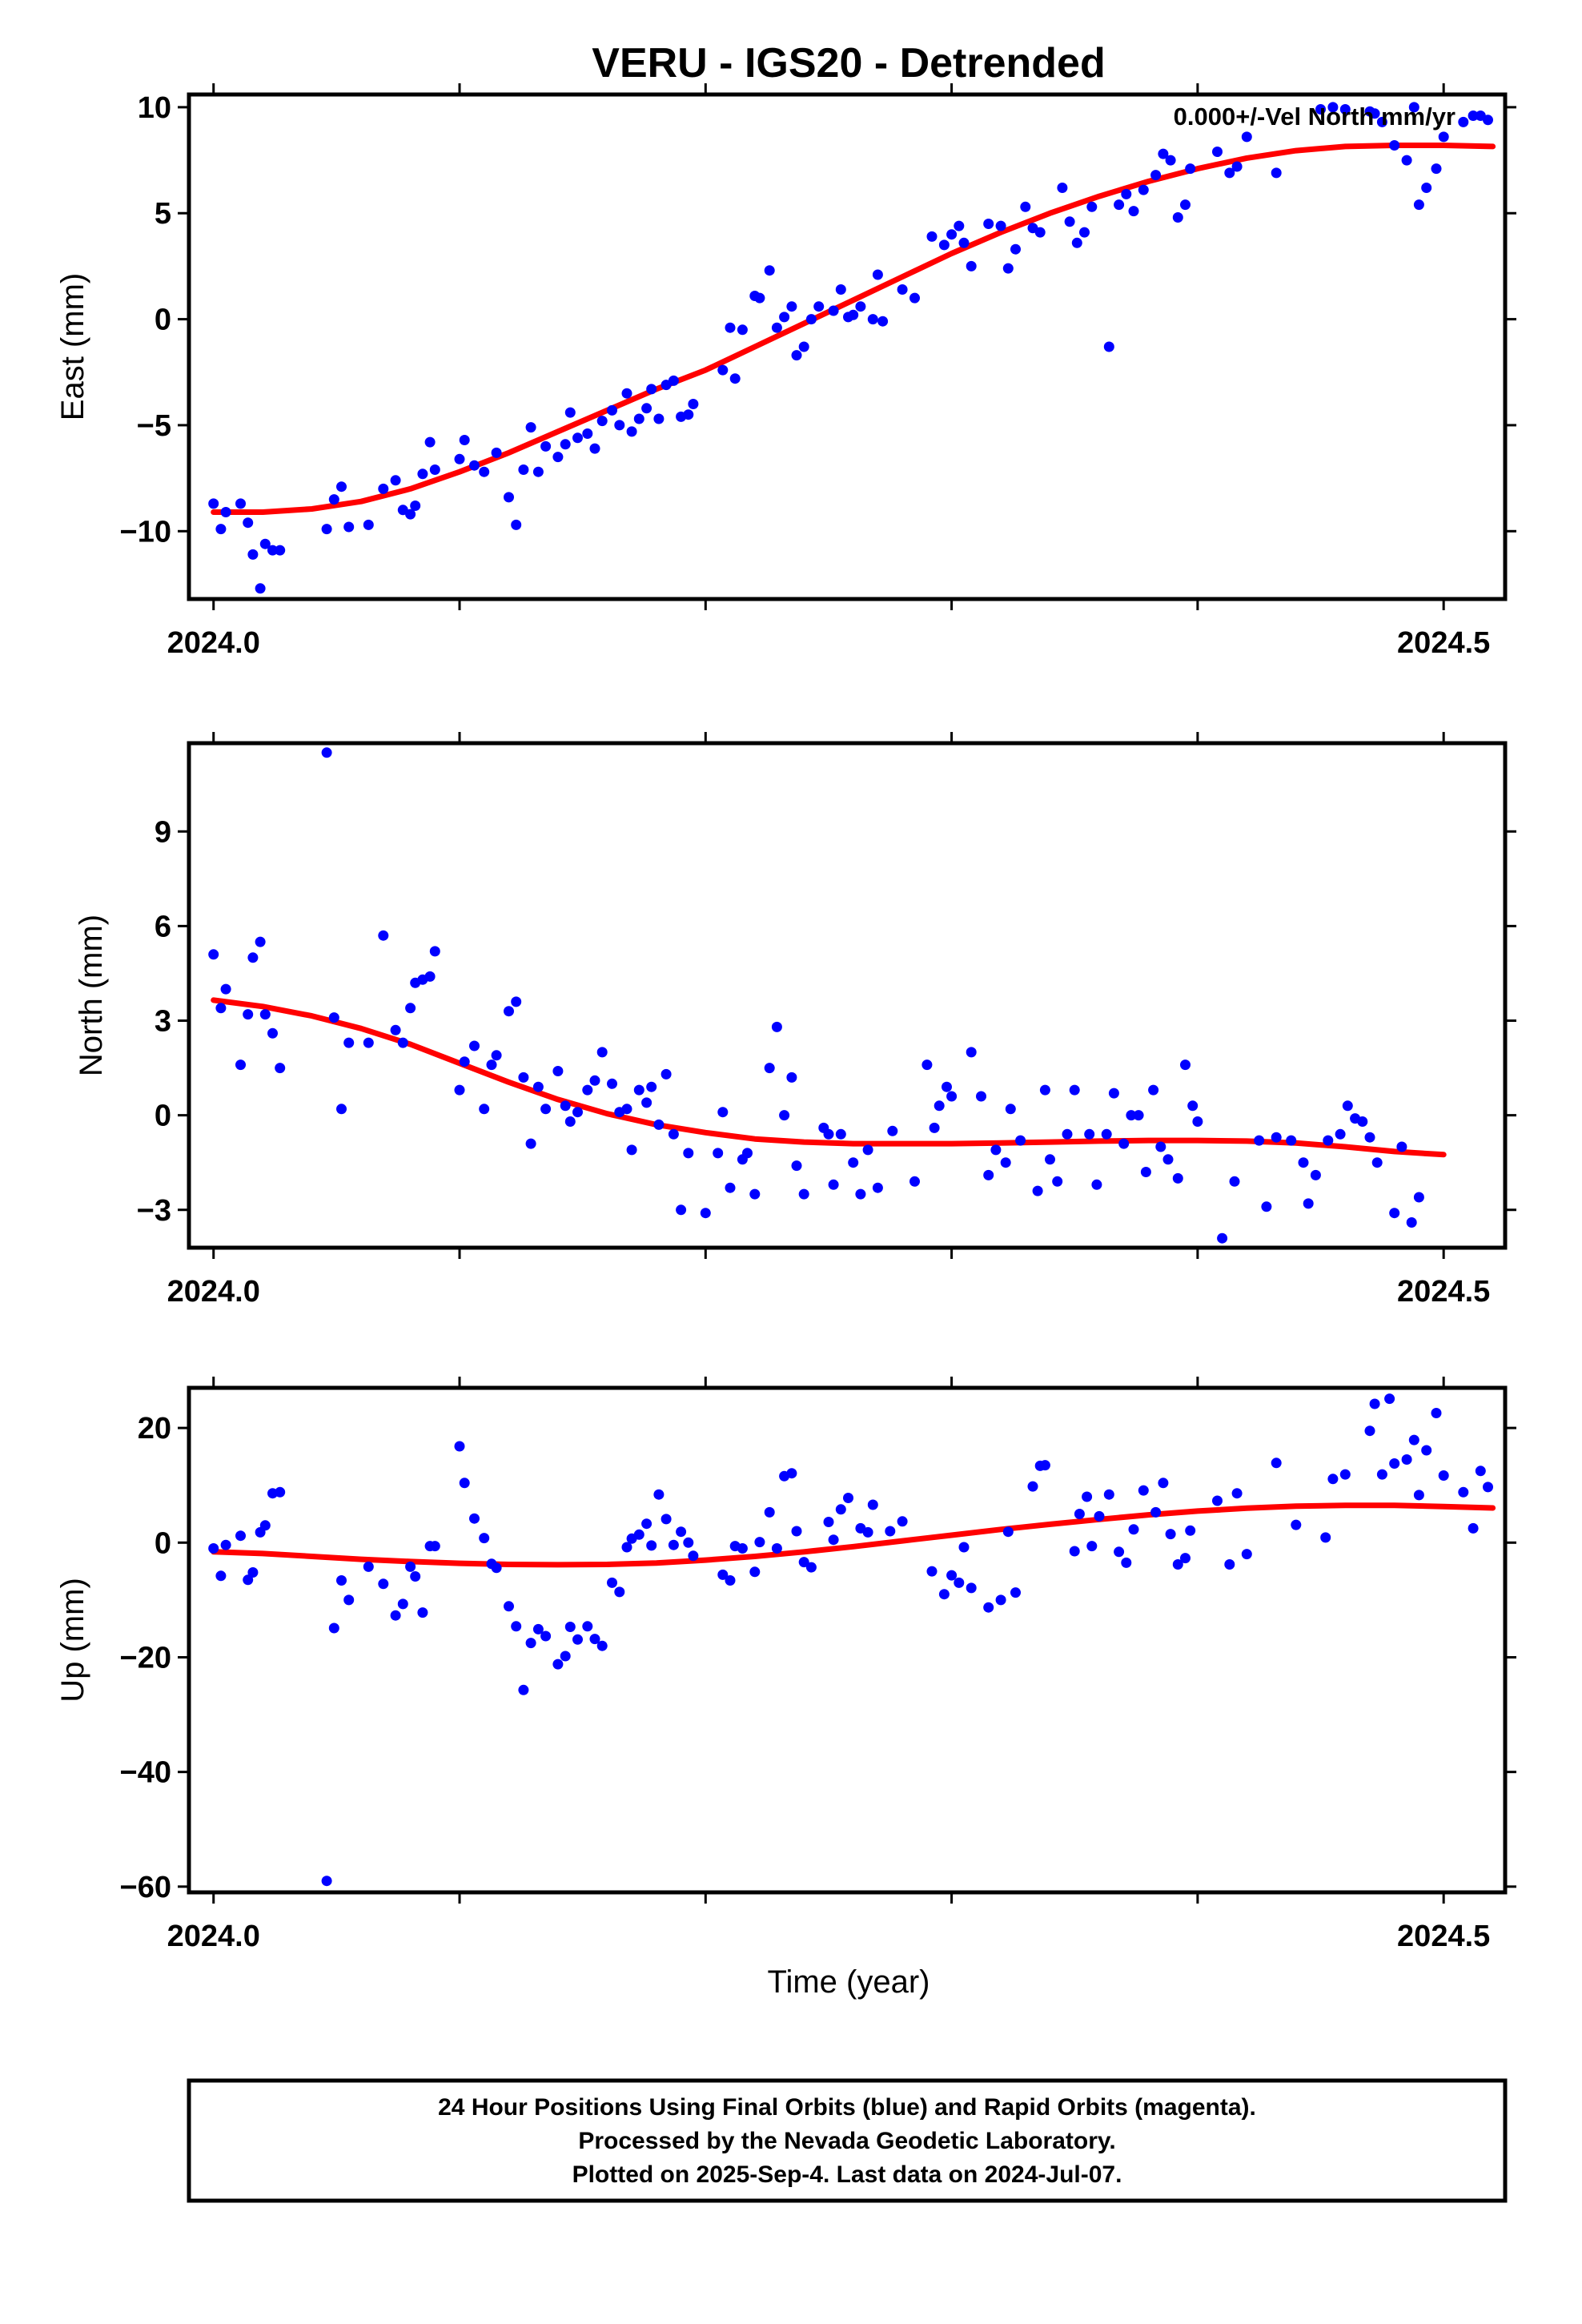 Image resolution: width=1582 pixels, height=2324 pixels. I want to click on panel-north-fit, so click(829, 1077).